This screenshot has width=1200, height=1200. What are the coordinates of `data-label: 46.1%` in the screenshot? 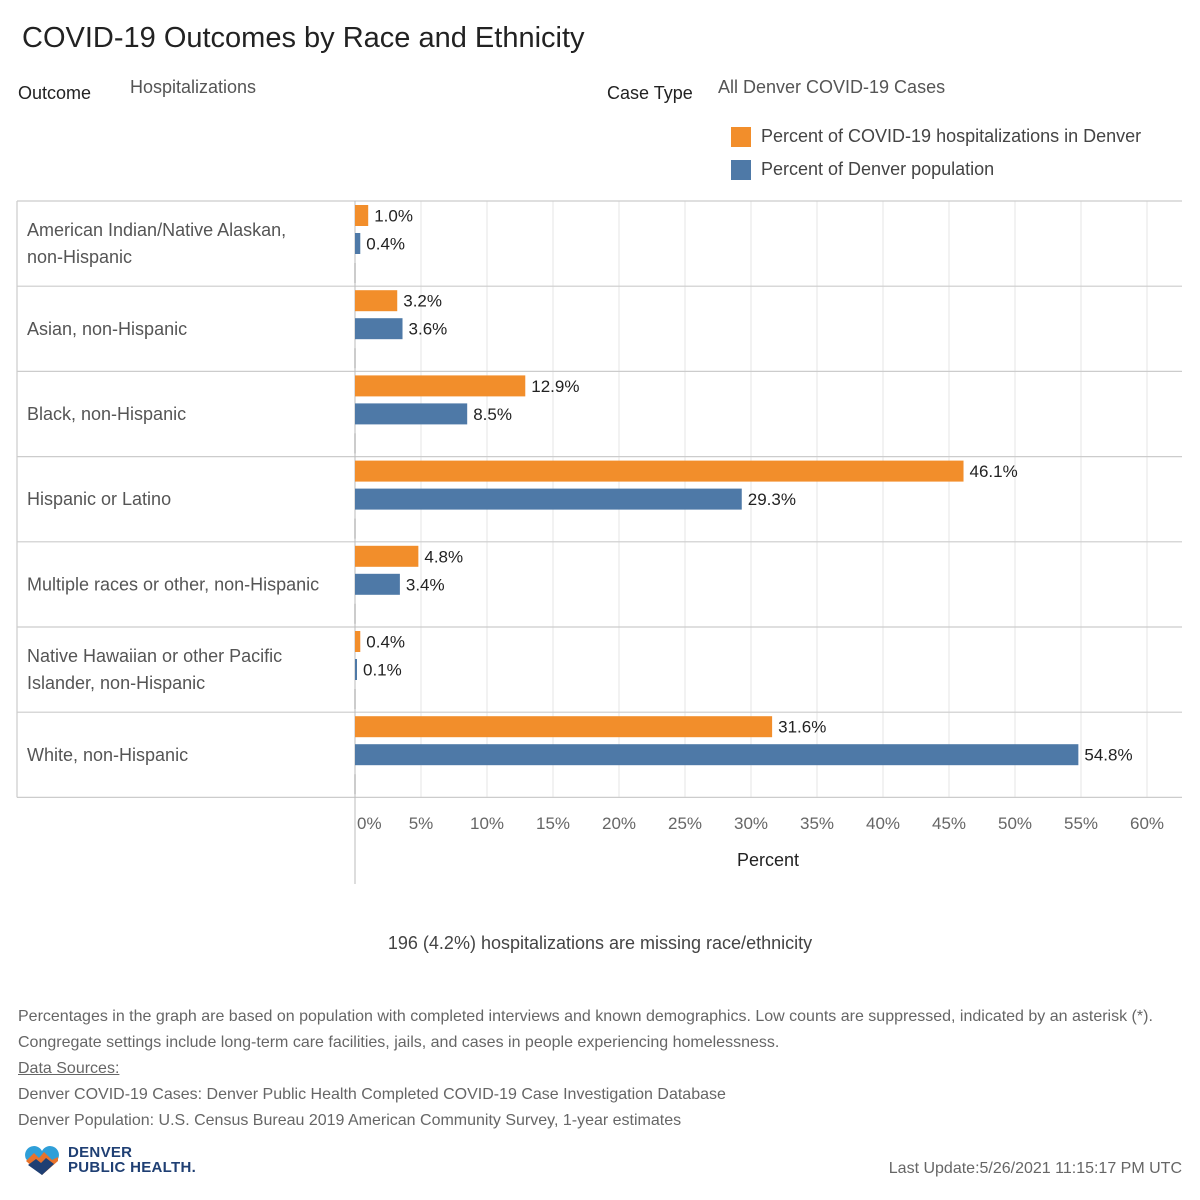 It's located at (994, 471).